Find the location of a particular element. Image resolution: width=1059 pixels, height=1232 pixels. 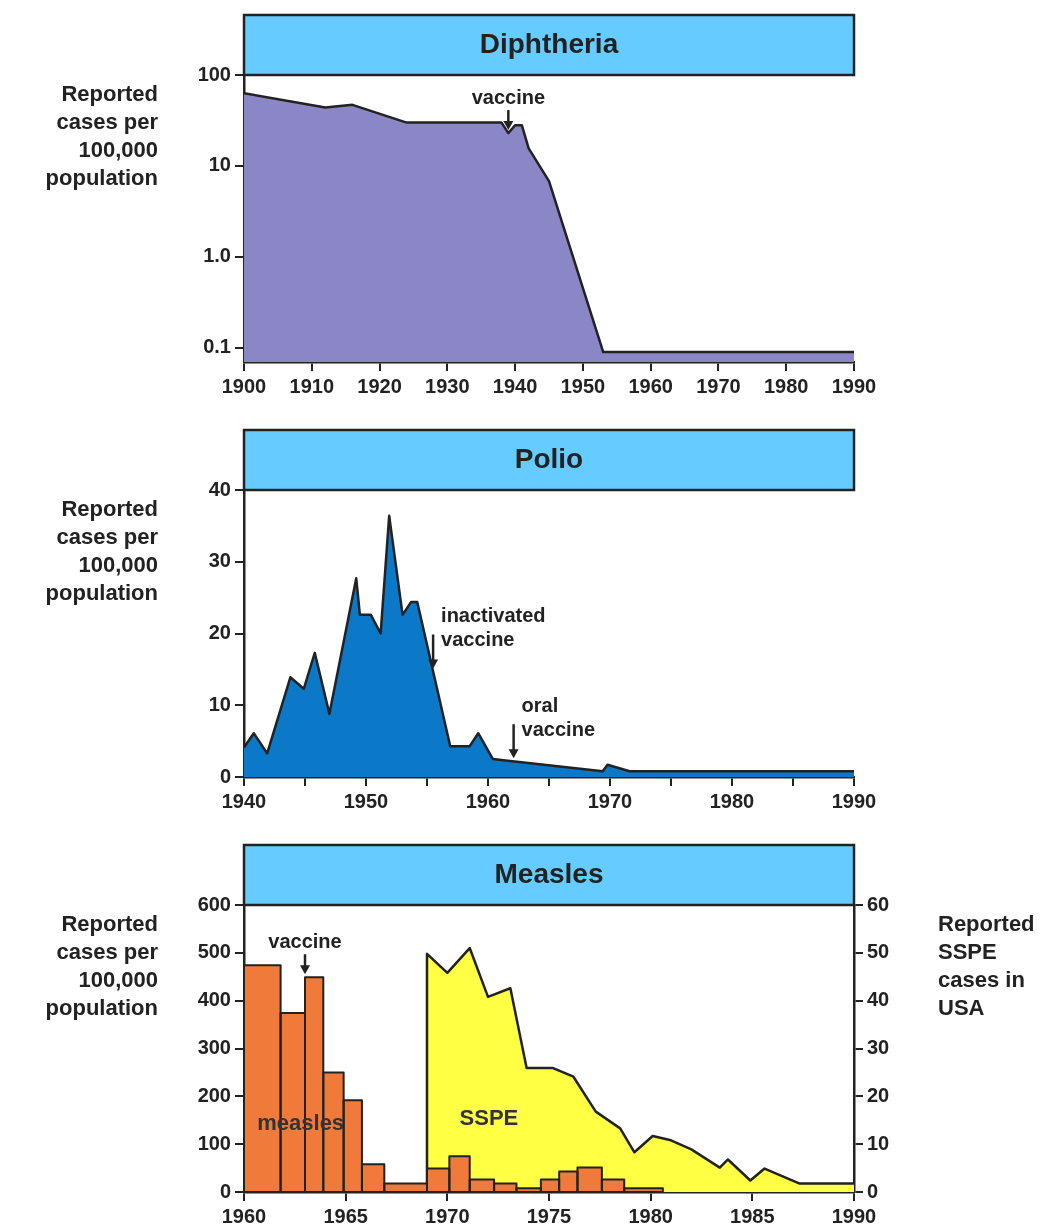

y-tick-label: 1.0 is located at coordinates (217, 255).